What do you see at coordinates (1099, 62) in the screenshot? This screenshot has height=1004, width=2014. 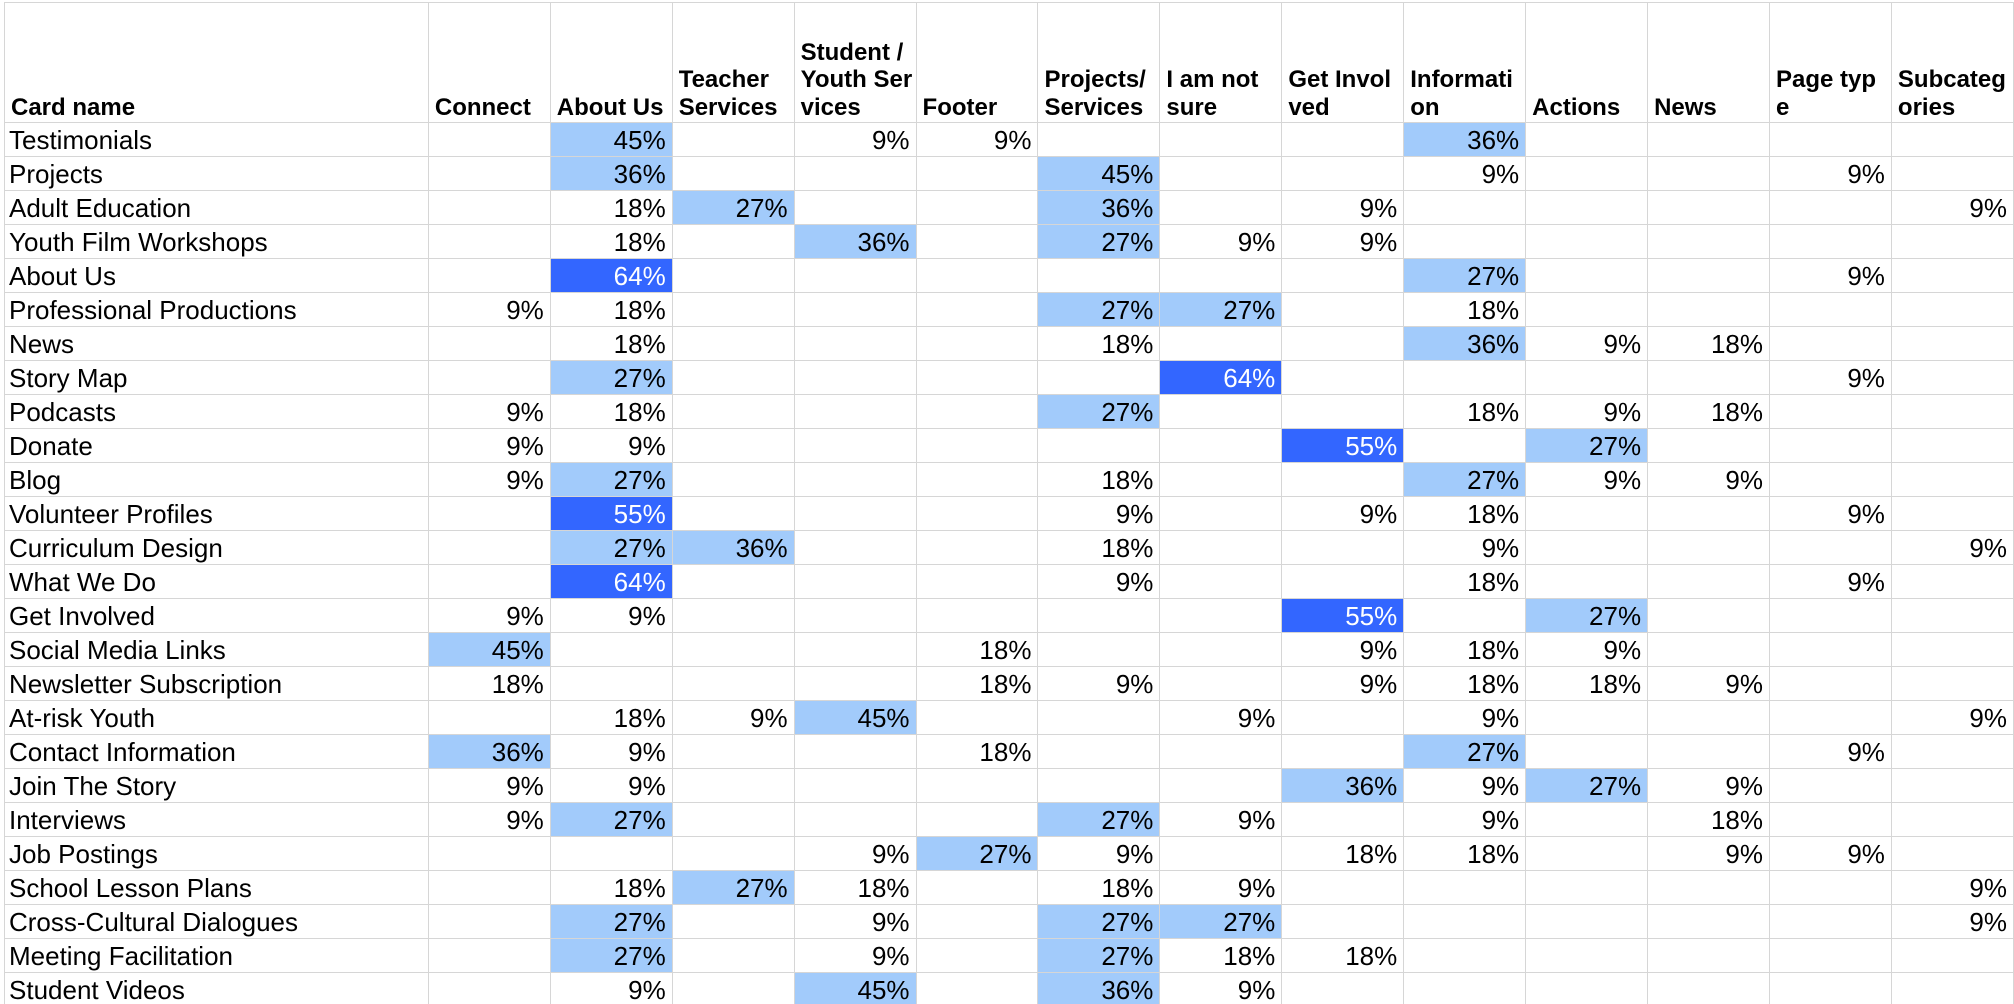 I see `column-header-projects-services: Projects/Services` at bounding box center [1099, 62].